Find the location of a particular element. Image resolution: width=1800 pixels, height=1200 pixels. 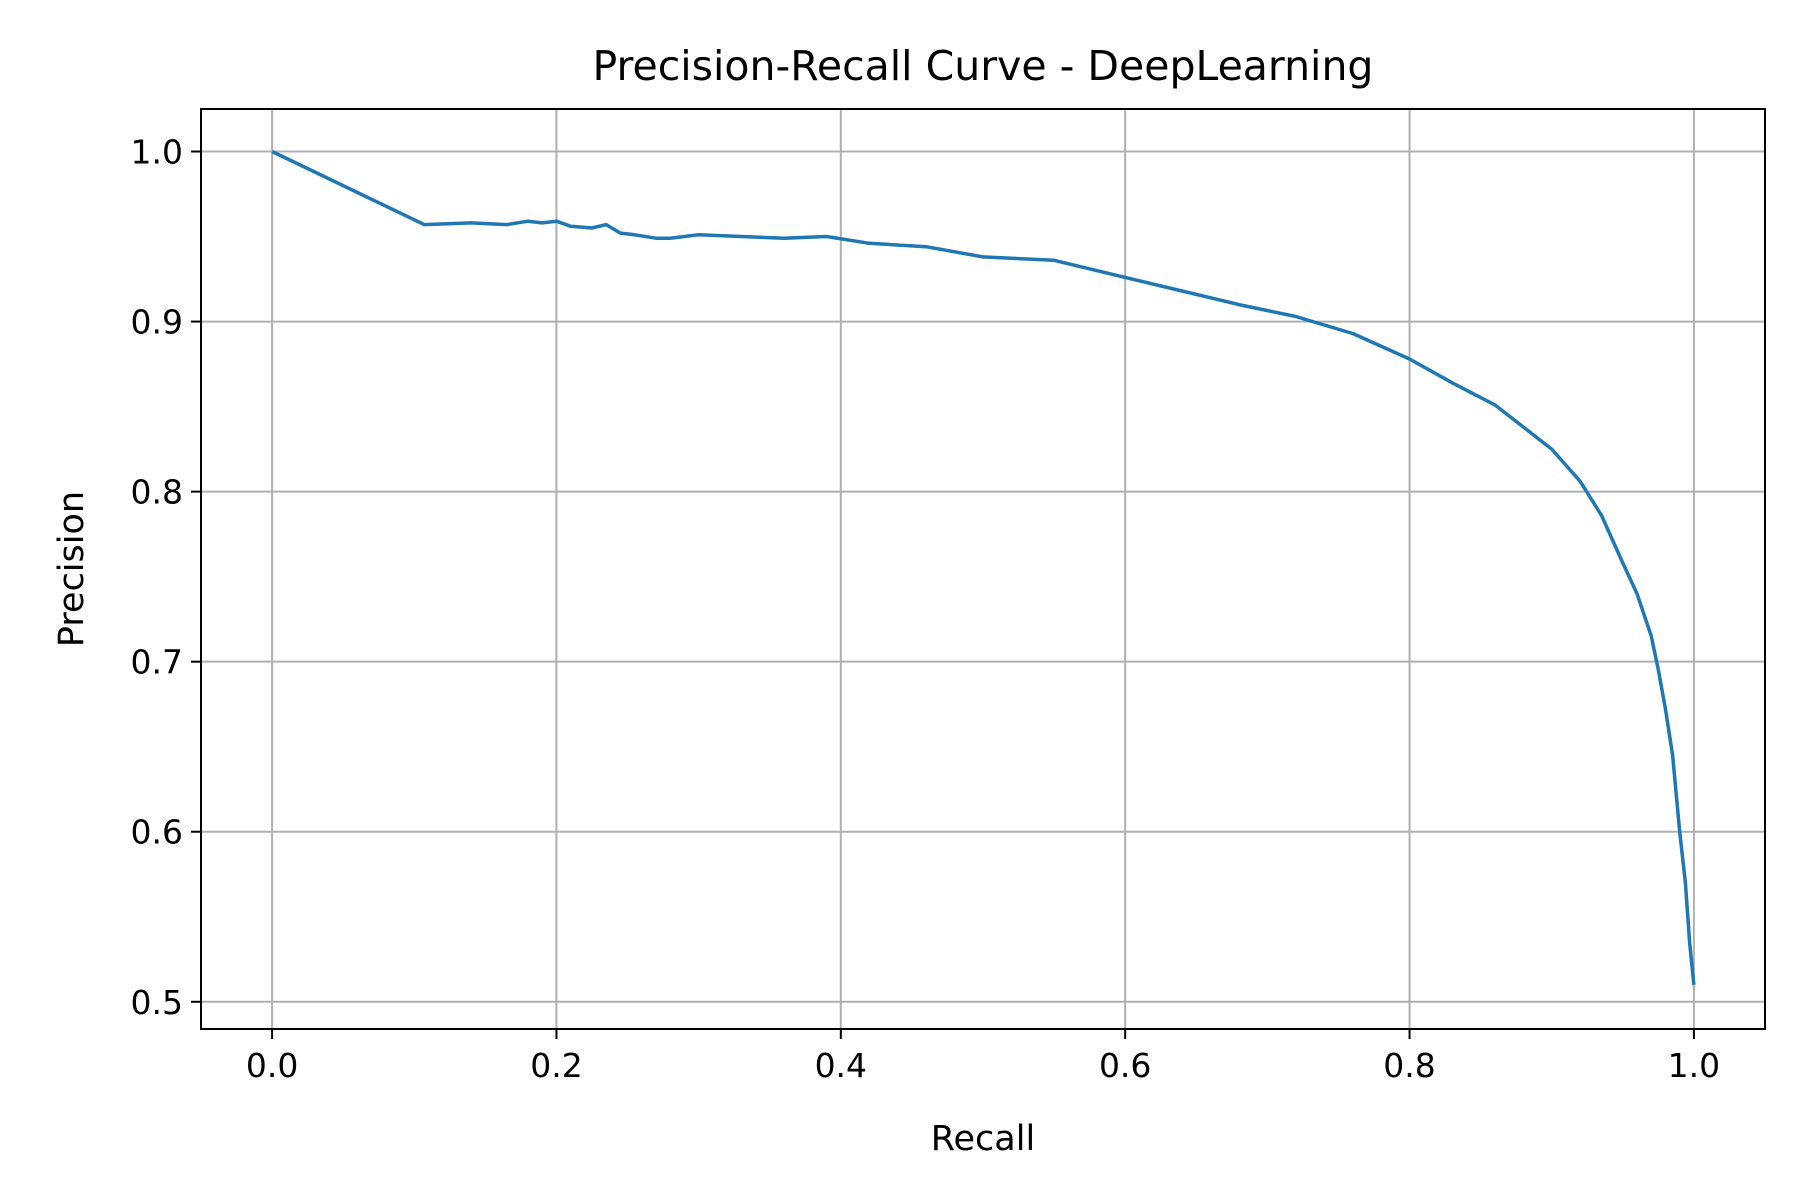

y-tick-label: 1.0 is located at coordinates (157, 152).